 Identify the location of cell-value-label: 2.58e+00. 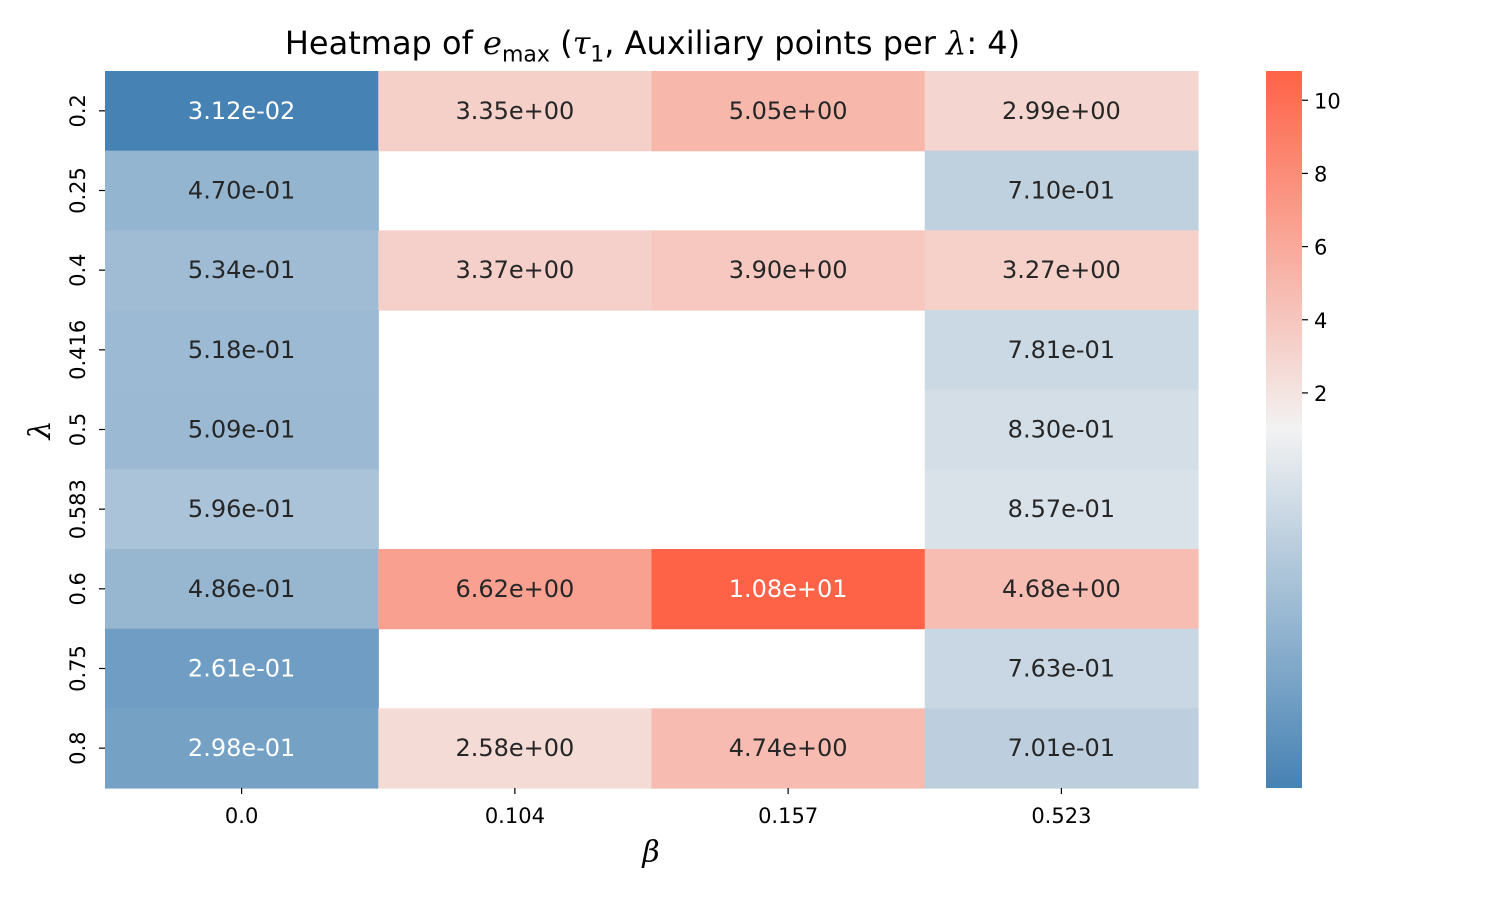
(514, 748).